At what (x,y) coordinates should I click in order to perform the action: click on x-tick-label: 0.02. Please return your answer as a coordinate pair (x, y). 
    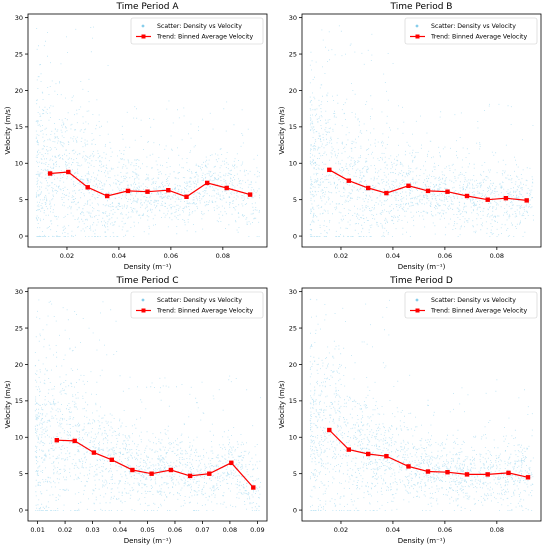
    Looking at the image, I should click on (65, 530).